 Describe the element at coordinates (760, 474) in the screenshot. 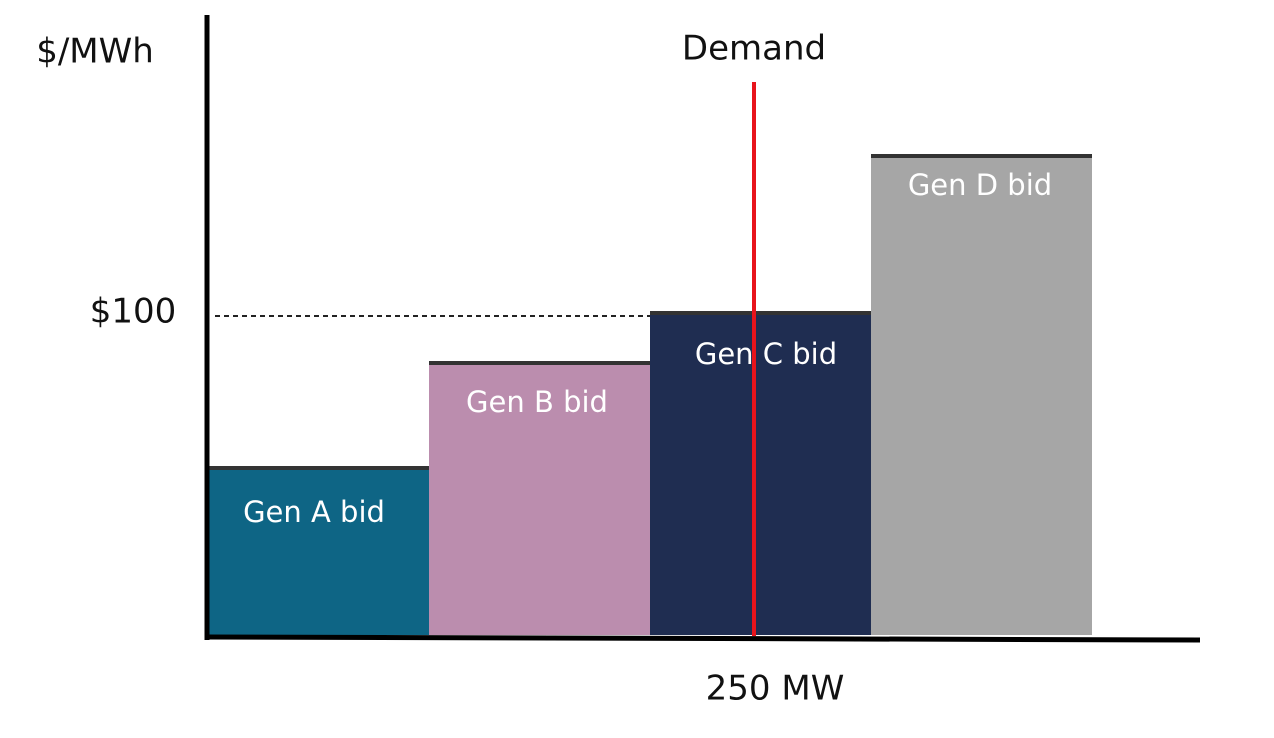

I see `gen-c-block` at that location.